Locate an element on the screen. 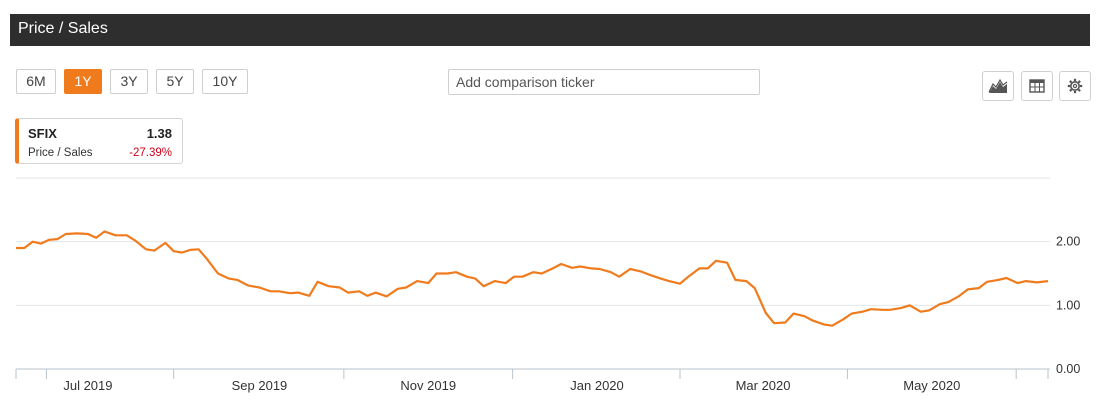  settings-button is located at coordinates (1075, 86).